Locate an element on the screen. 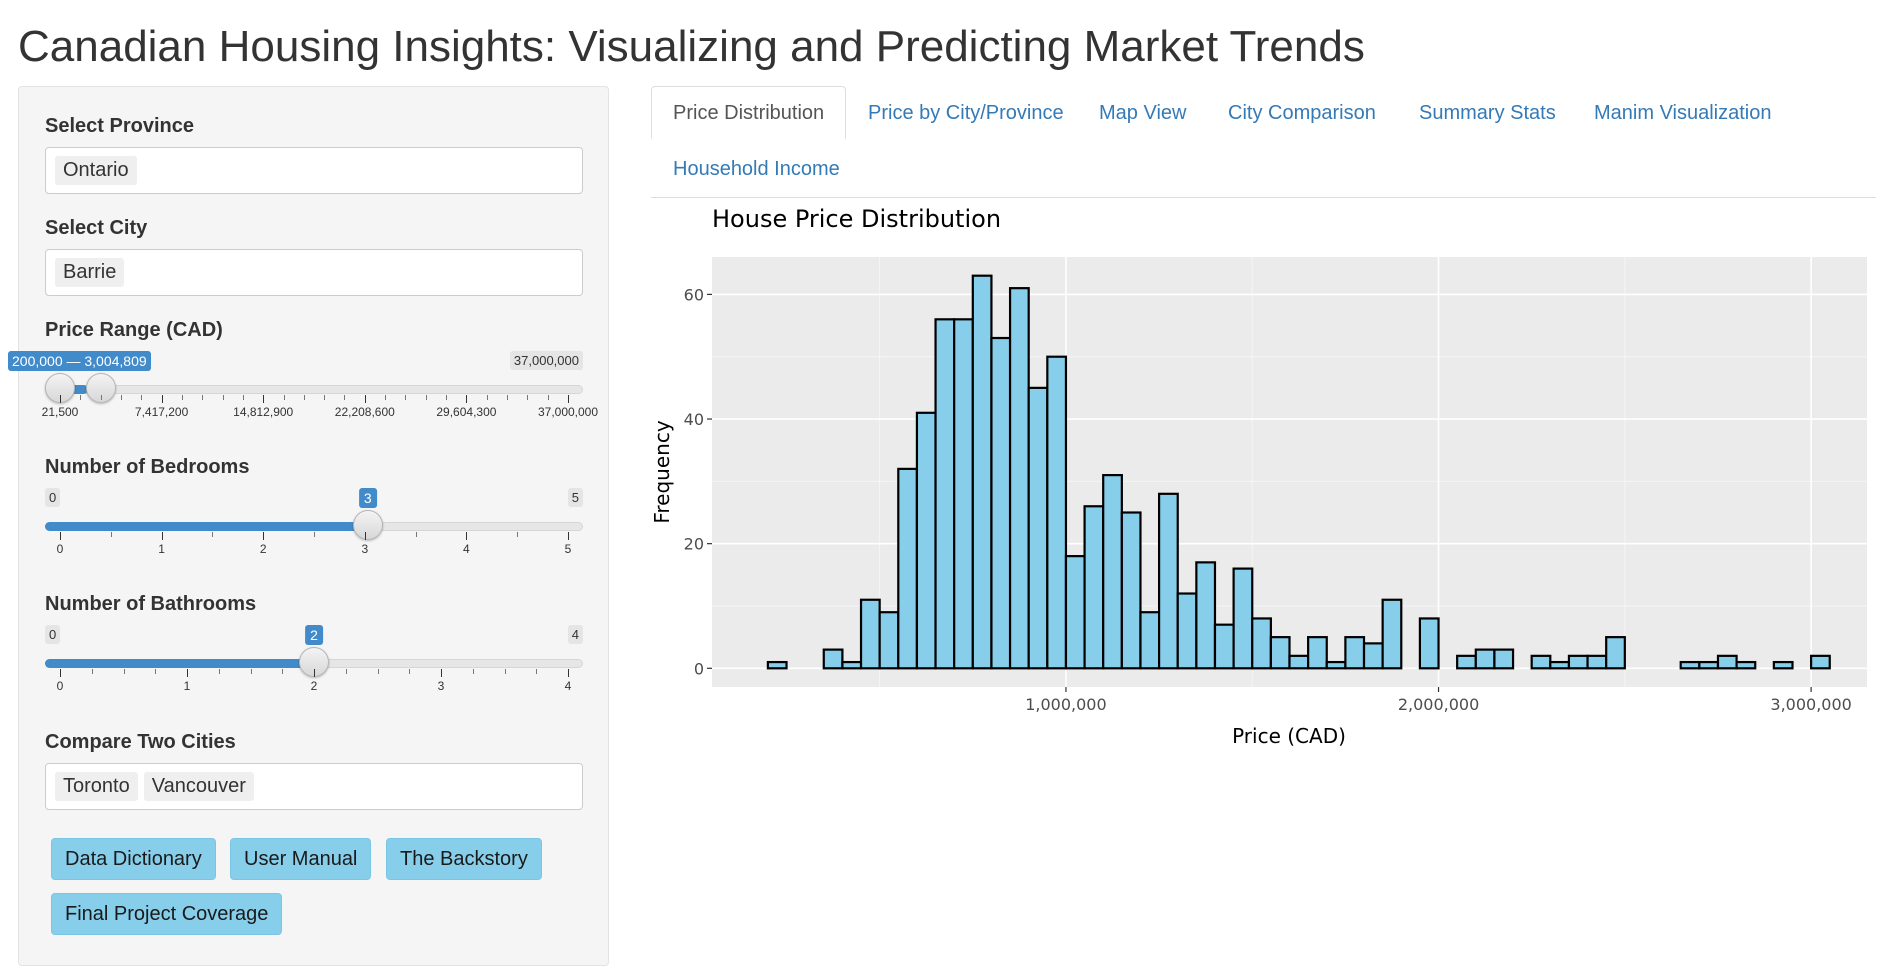  y-axis: 0 20 40 60 is located at coordinates (698, 481).